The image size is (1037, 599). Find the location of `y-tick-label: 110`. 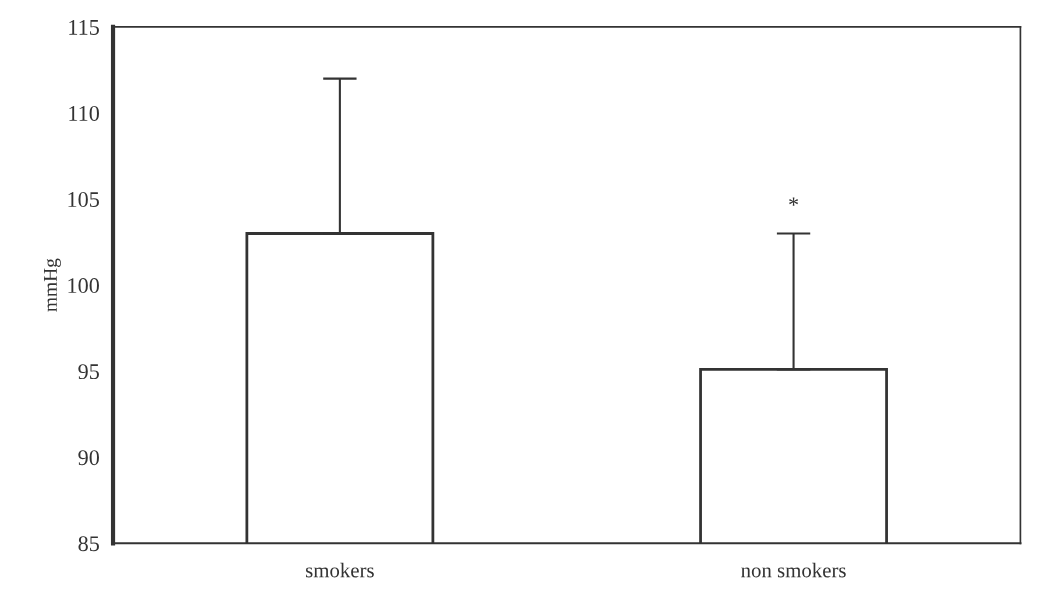

y-tick-label: 110 is located at coordinates (84, 113).